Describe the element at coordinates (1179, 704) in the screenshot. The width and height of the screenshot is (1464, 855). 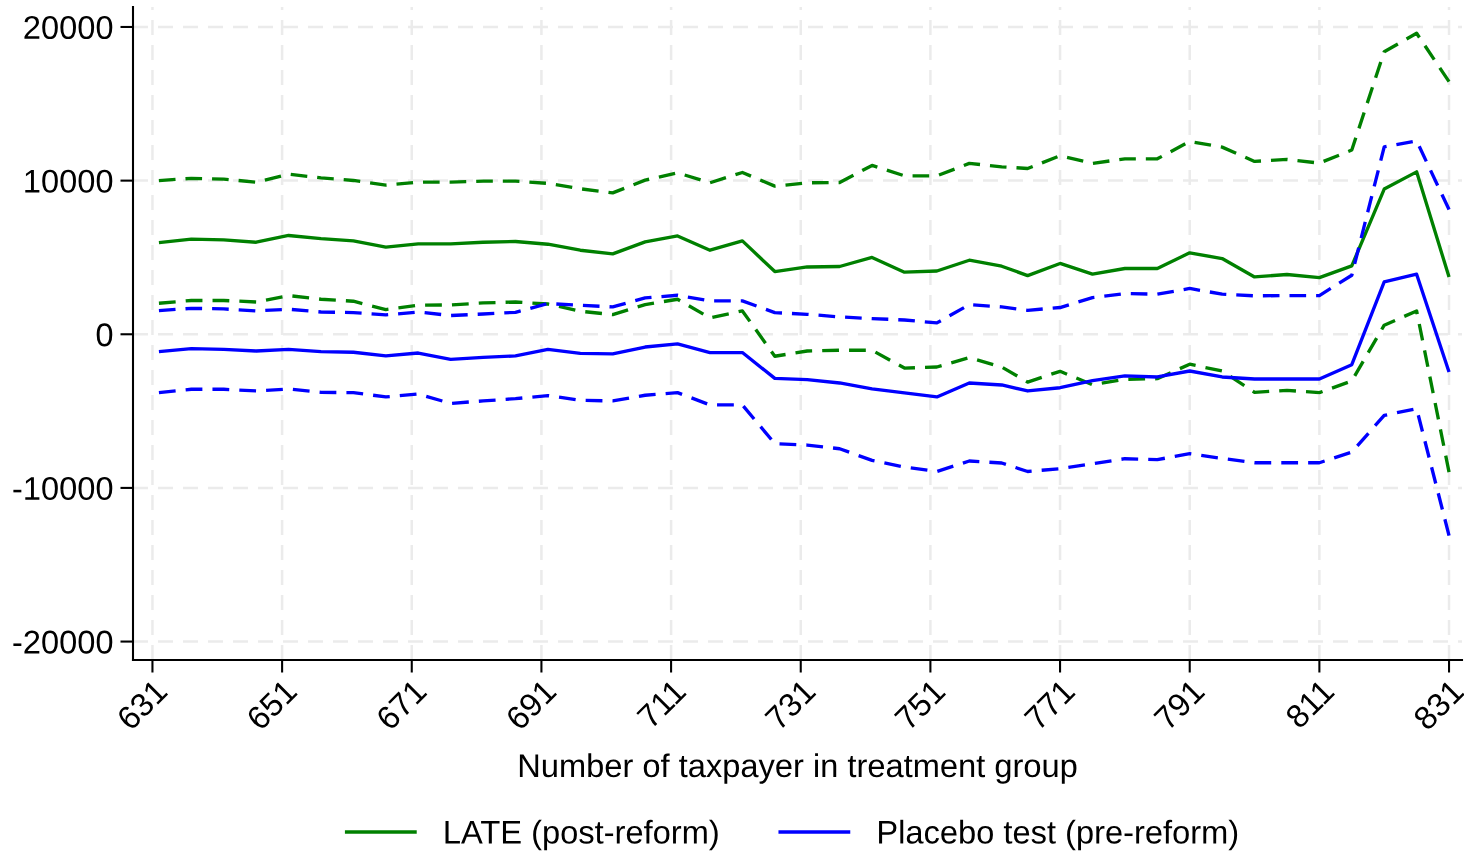
I see `x-tick-label: 791` at that location.